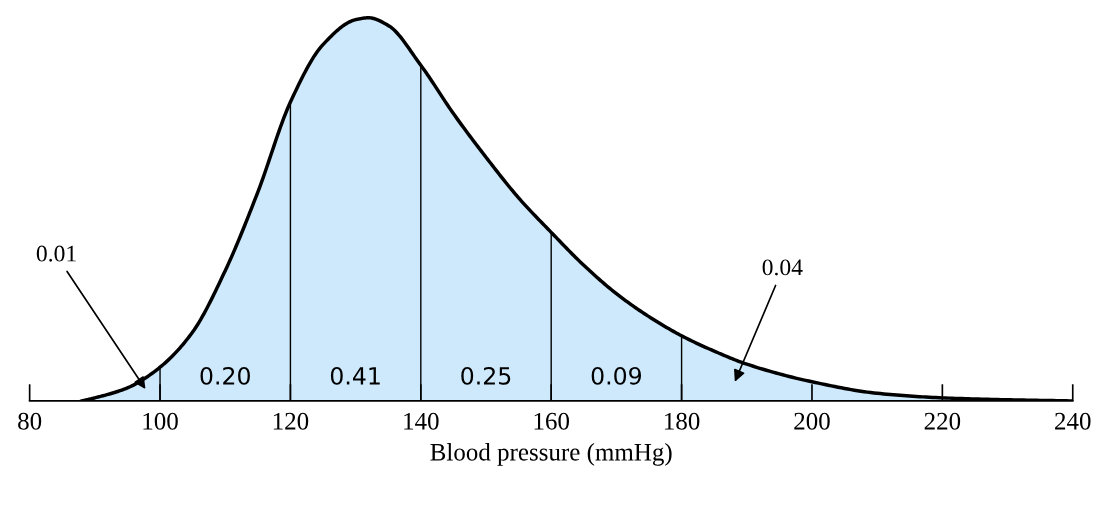 This screenshot has height=516, width=1098. I want to click on annotation: 0.25, so click(486, 375).